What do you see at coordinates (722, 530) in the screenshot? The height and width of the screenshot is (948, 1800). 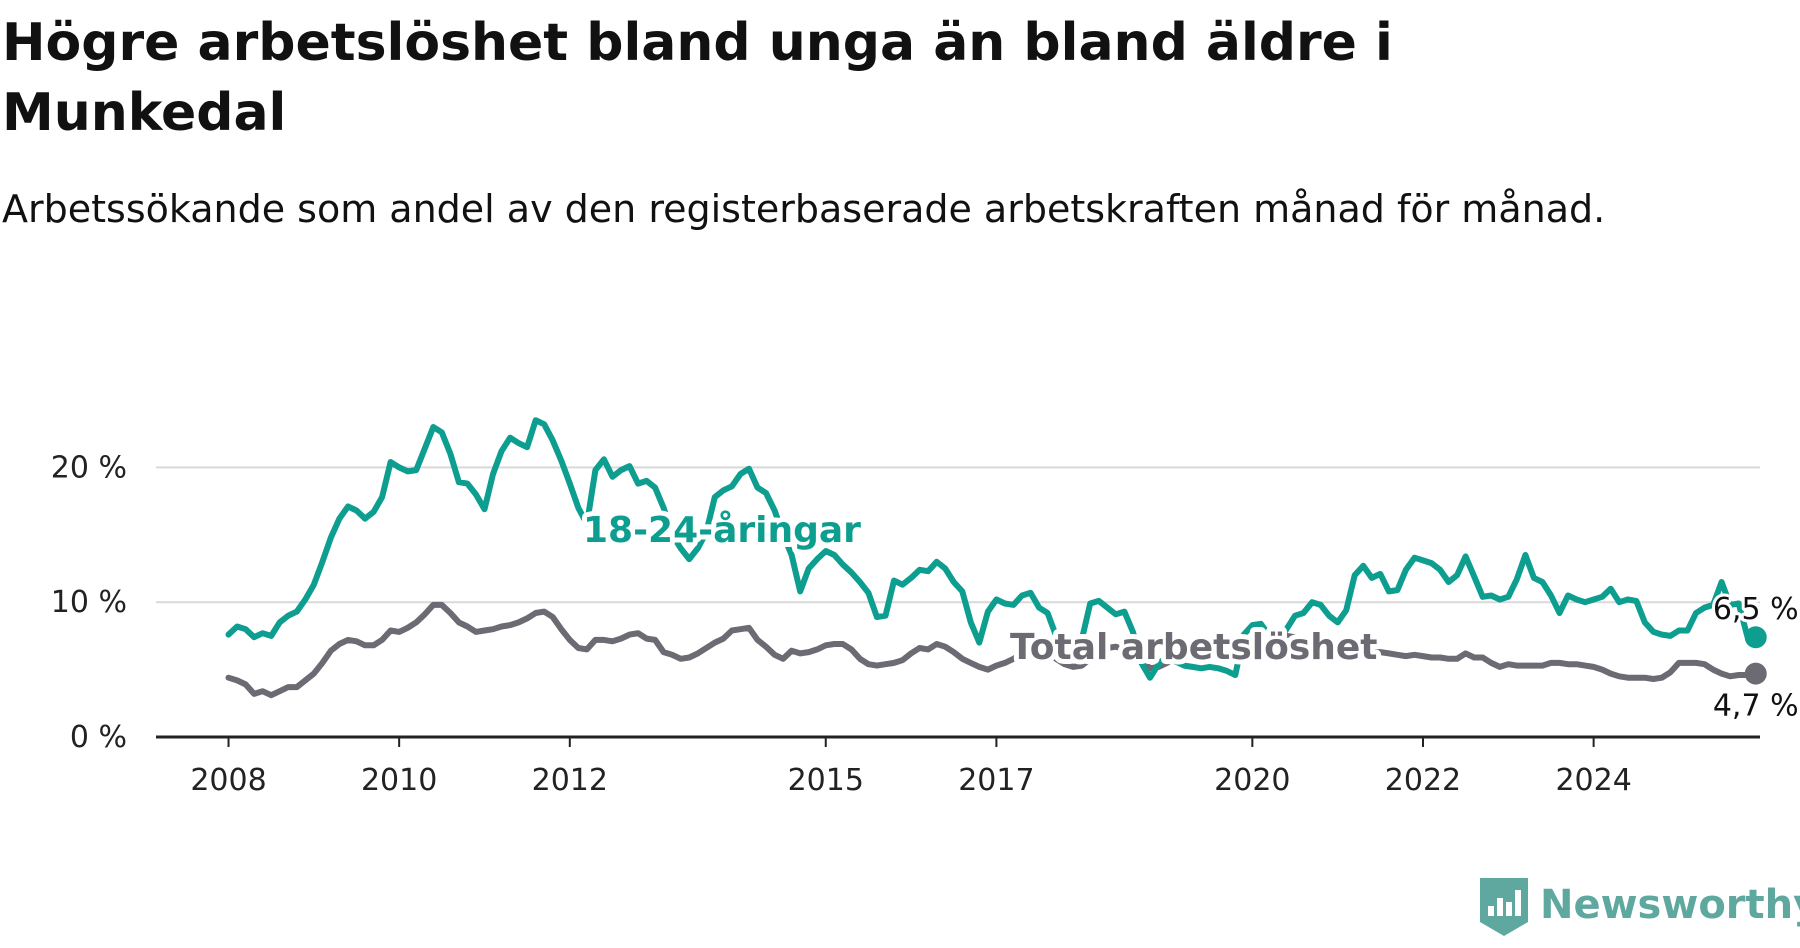 I see `series-label-youth: 18-24-åringar` at bounding box center [722, 530].